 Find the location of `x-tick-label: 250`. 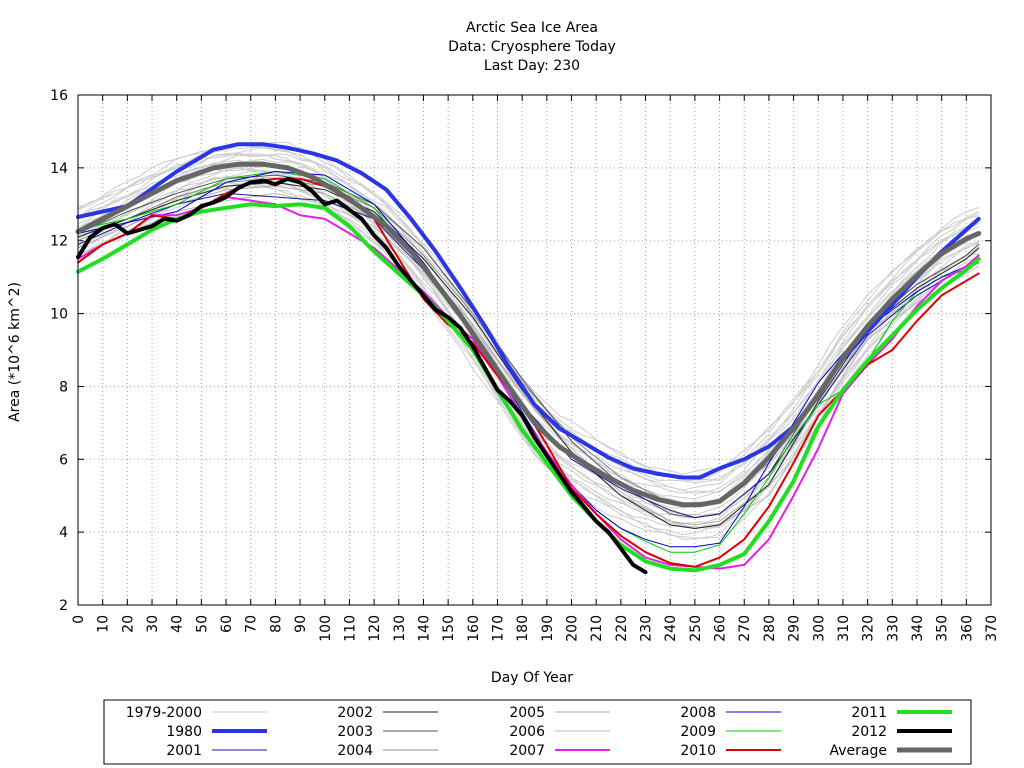

x-tick-label: 250 is located at coordinates (696, 628).